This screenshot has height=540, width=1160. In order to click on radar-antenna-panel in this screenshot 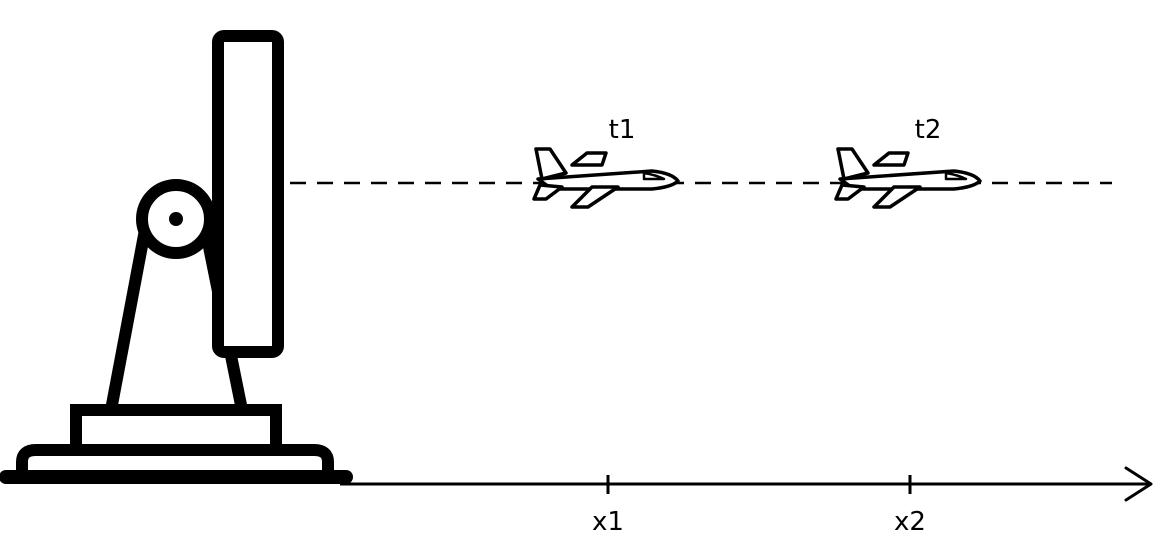, I will do `click(248, 194)`.